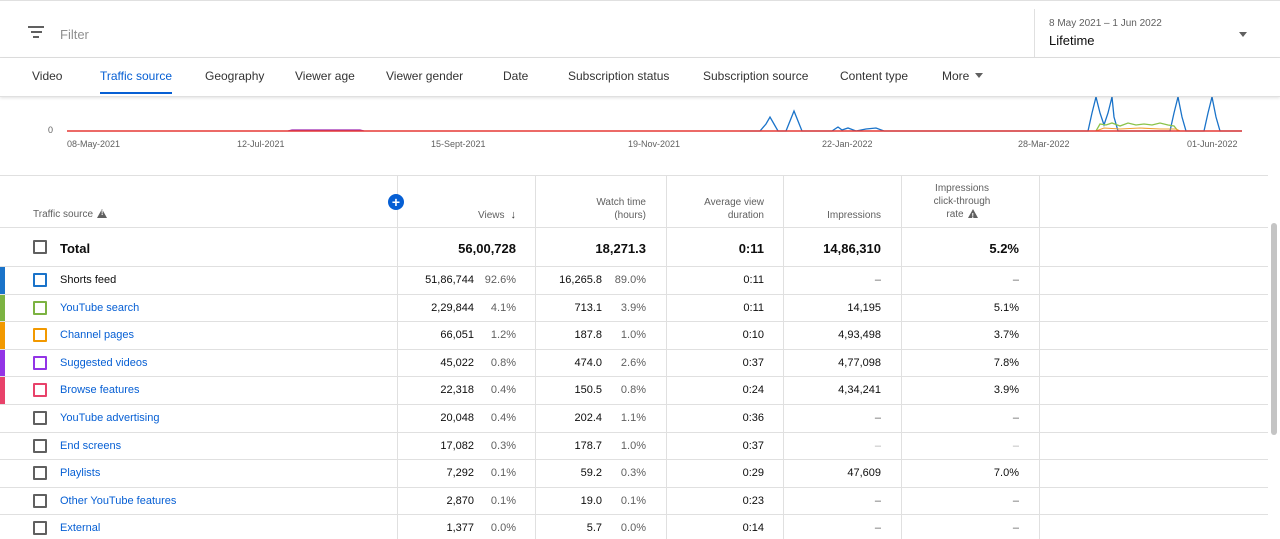 This screenshot has height=539, width=1280. Describe the element at coordinates (425, 76) in the screenshot. I see `tab-viewer-gender: Viewer gender` at that location.